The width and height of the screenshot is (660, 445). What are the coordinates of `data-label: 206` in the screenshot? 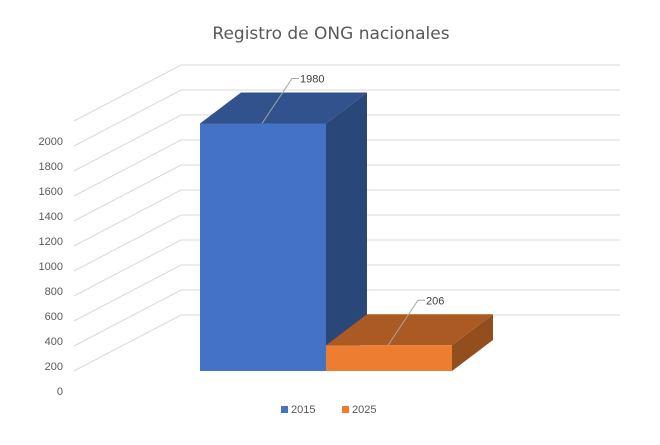 It's located at (435, 301).